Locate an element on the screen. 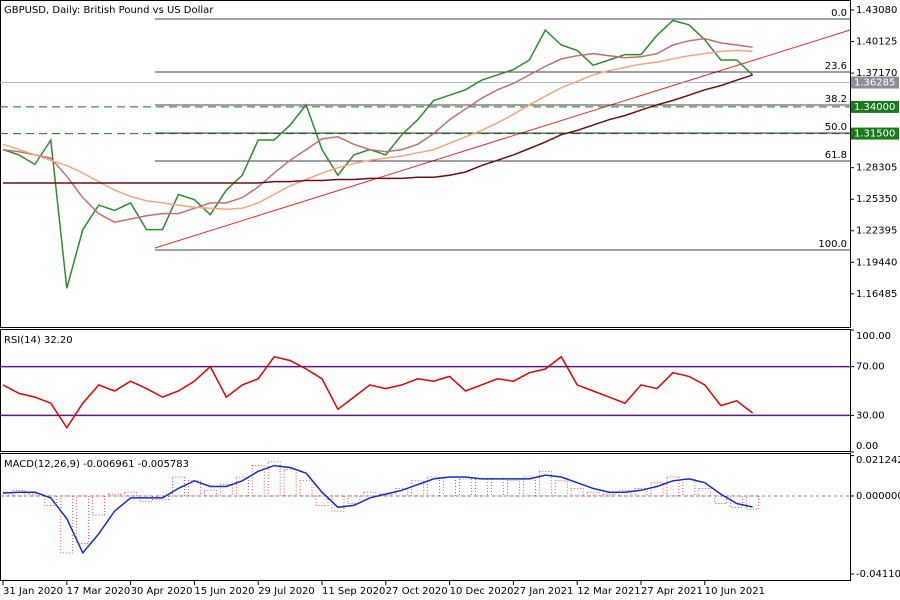 The height and width of the screenshot is (600, 900). fib-label: 61.8 is located at coordinates (836, 155).